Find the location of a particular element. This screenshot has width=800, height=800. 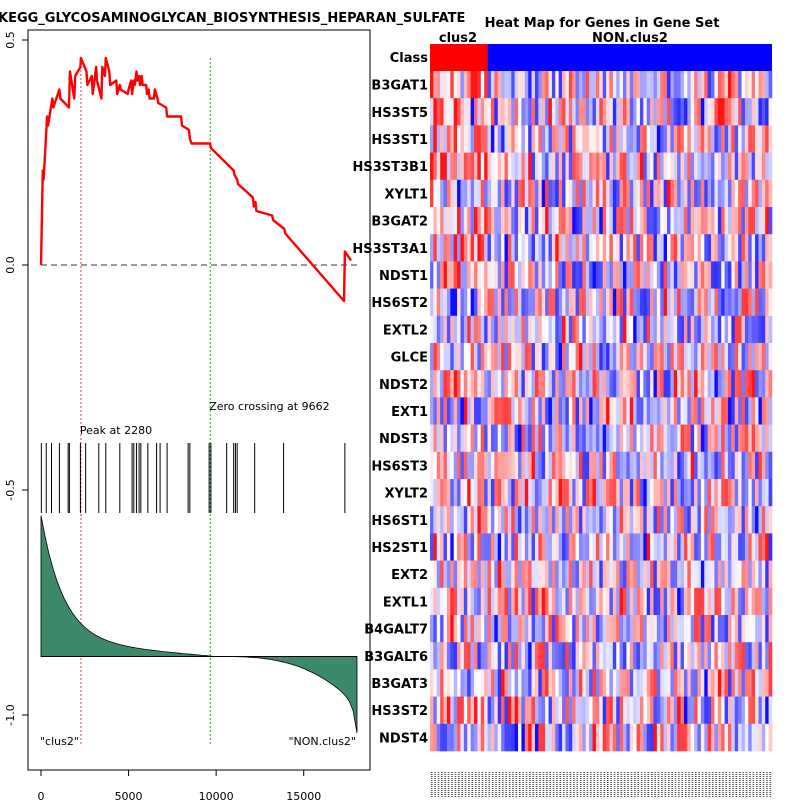

gene-label: NDST3 is located at coordinates (403, 439).